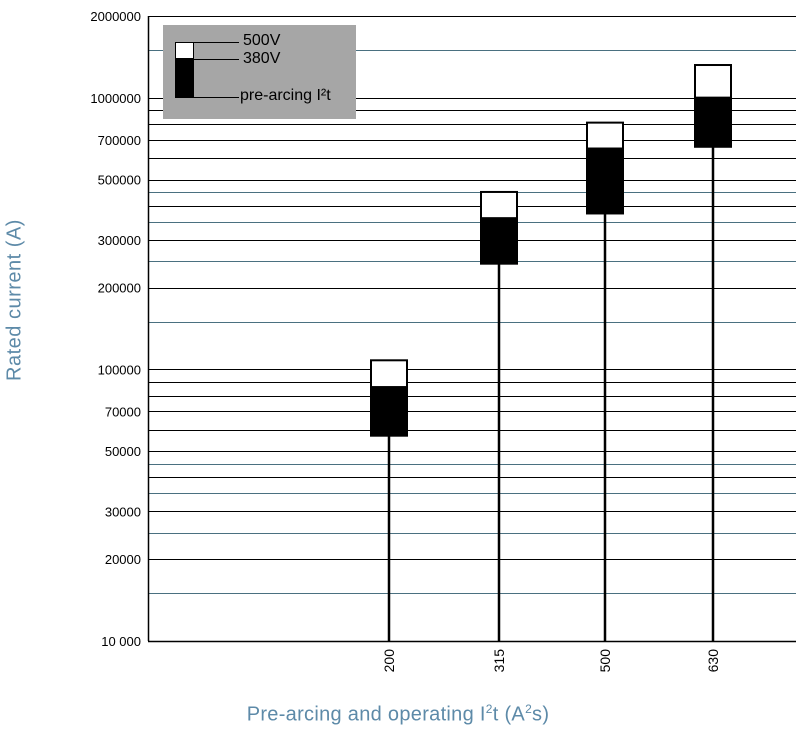  What do you see at coordinates (119, 180) in the screenshot?
I see `y-tick-label: 500000` at bounding box center [119, 180].